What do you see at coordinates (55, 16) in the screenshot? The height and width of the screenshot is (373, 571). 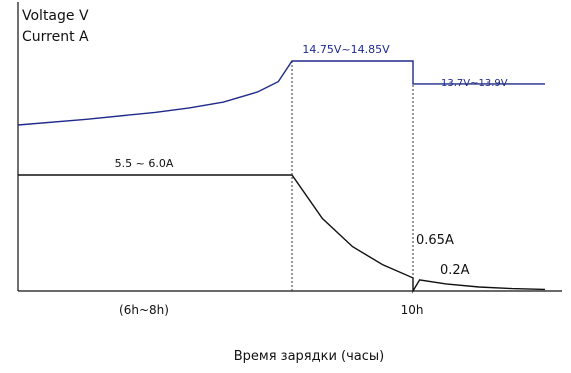 I see `y-label-voltage: Voltage V` at bounding box center [55, 16].